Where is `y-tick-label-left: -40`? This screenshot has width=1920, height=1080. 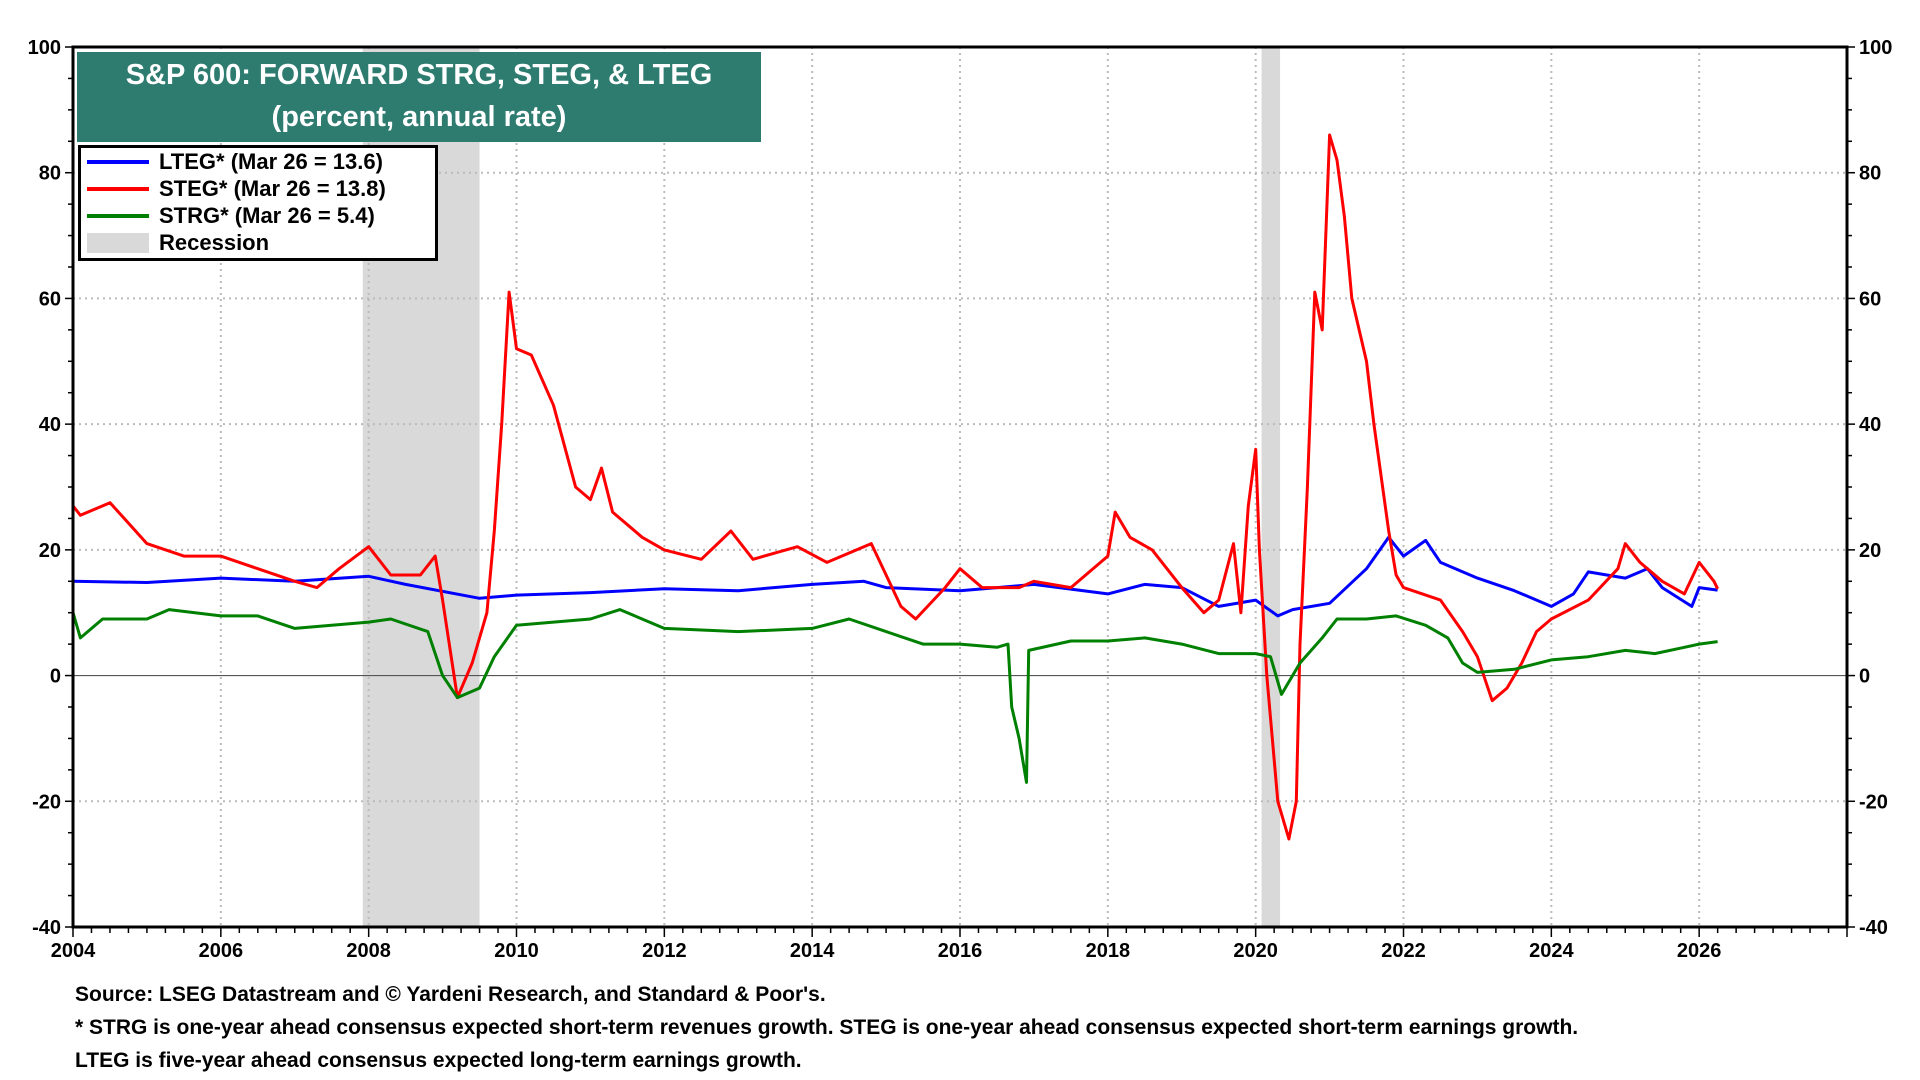 y-tick-label-left: -40 is located at coordinates (46, 928).